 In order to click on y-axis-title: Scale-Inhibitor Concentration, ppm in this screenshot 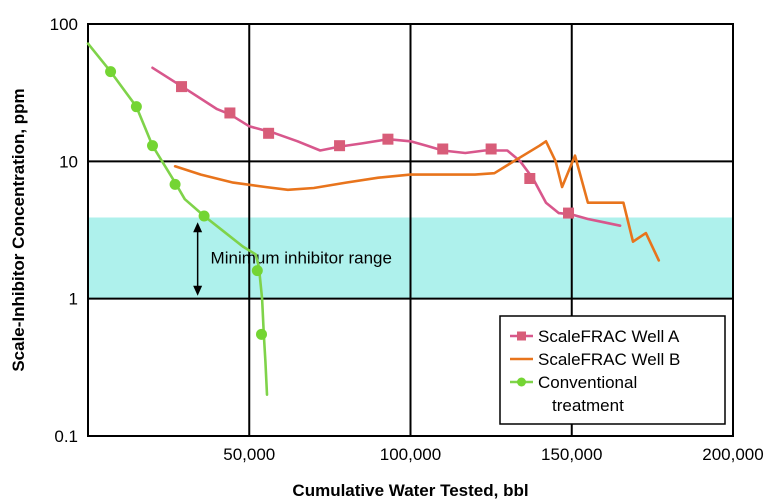, I will do `click(18, 229)`.